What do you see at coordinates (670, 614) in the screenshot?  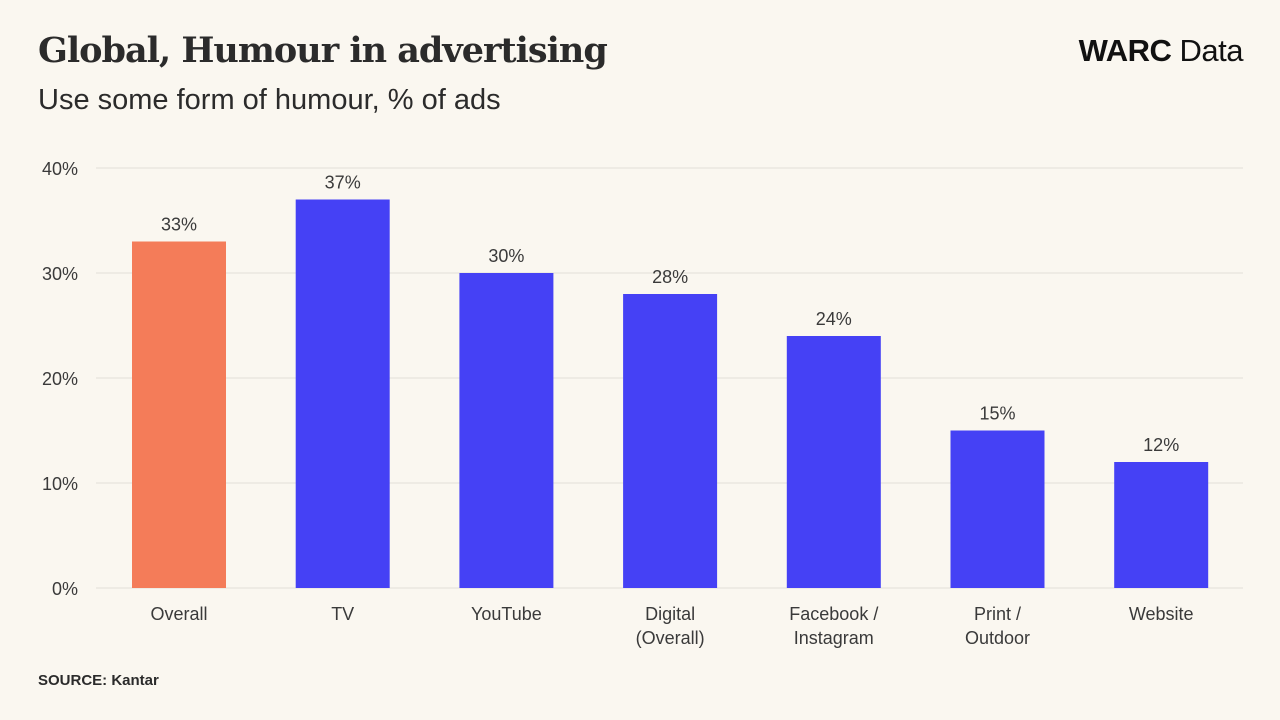 I see `category-label: Digital` at bounding box center [670, 614].